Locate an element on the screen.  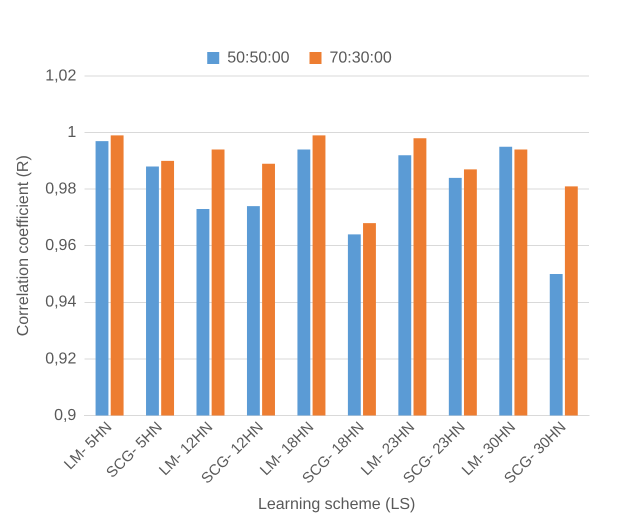
y-tick-label: 0,92 is located at coordinates (60, 359).